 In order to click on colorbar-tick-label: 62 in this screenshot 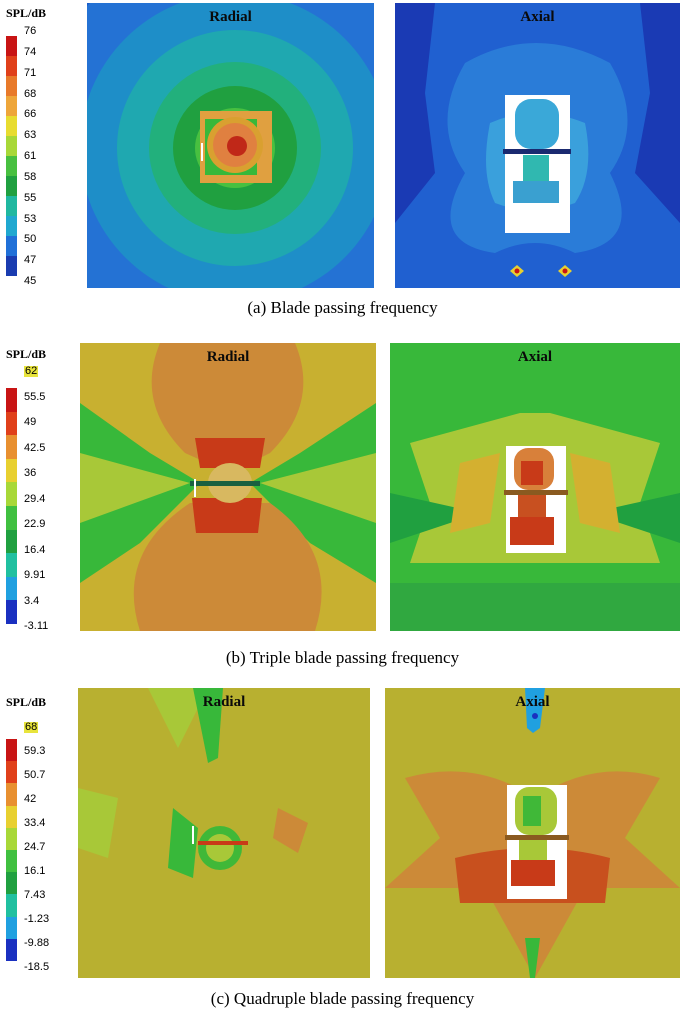, I will do `click(31, 371)`.